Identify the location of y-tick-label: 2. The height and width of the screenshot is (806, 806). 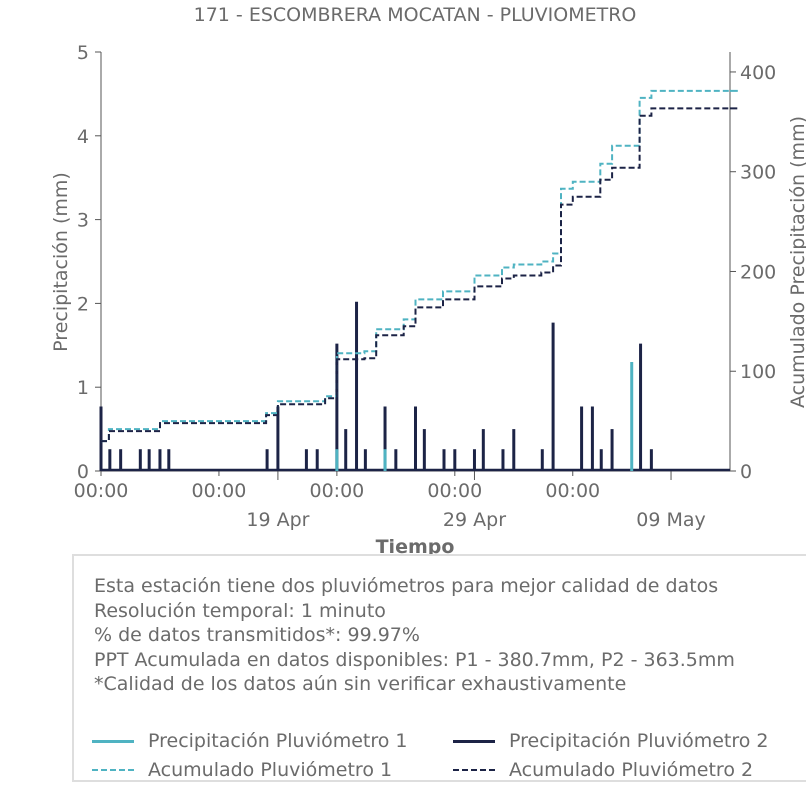
(83, 304).